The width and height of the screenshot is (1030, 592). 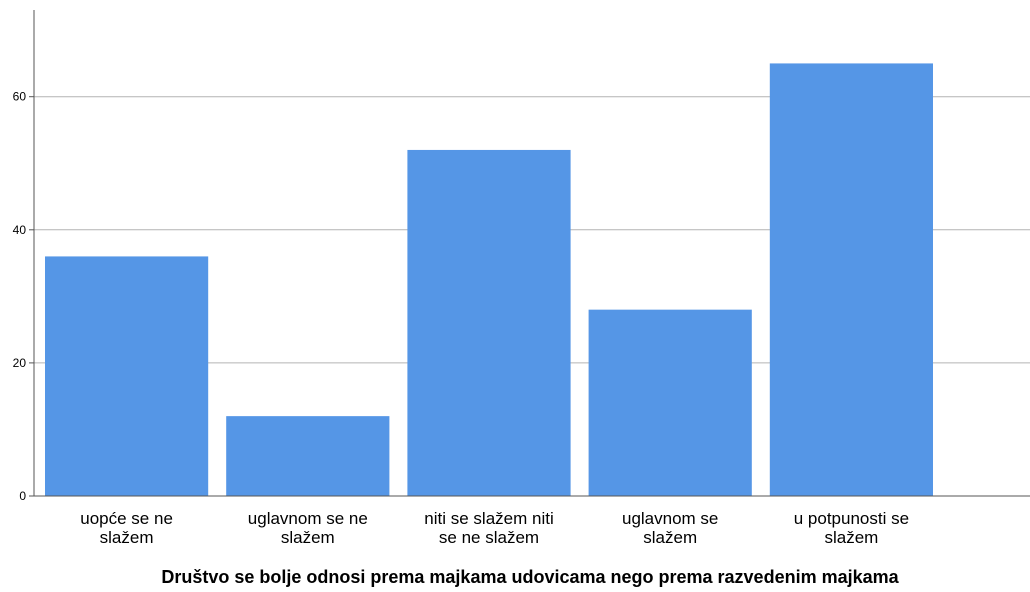 What do you see at coordinates (20, 97) in the screenshot?
I see `y-tick-label-60: 60` at bounding box center [20, 97].